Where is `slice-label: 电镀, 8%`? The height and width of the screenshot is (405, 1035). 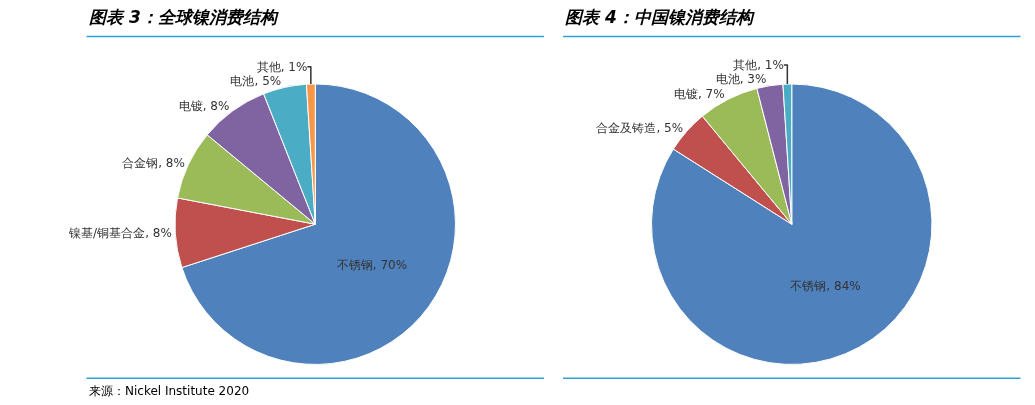 slice-label: 电镀, 8% is located at coordinates (204, 106).